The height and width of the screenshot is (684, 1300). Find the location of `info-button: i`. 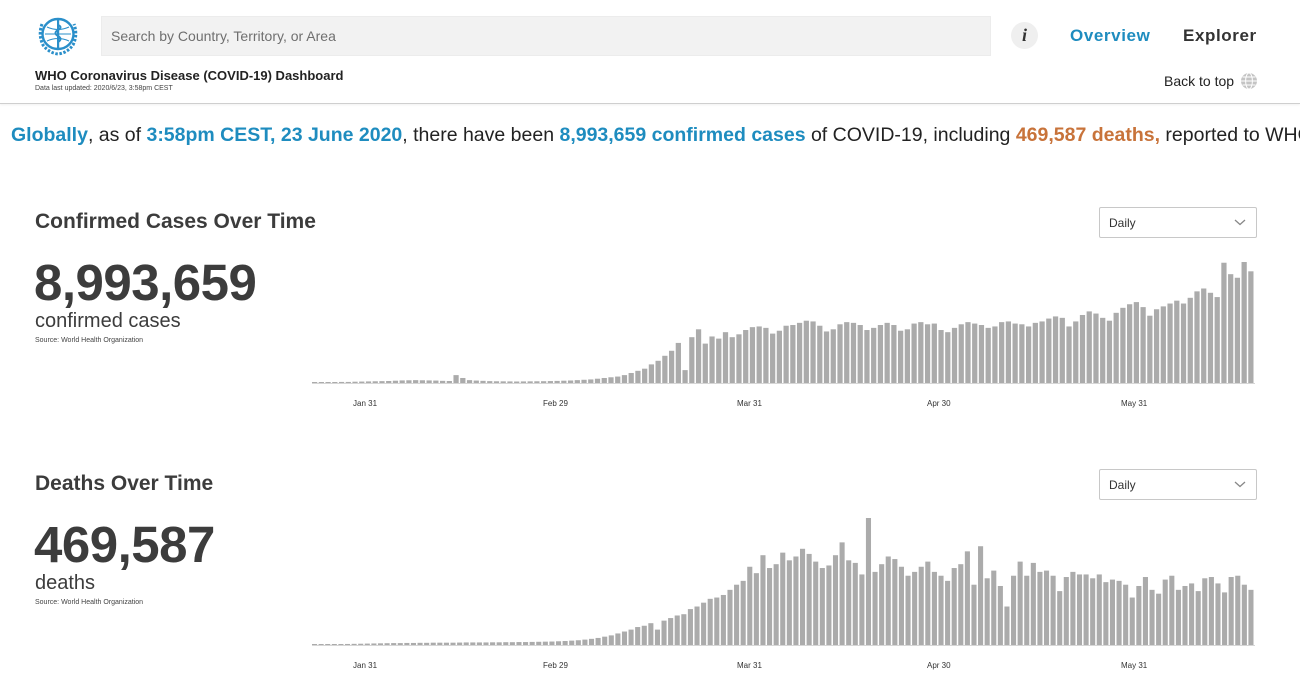

info-button: i is located at coordinates (1024, 35).